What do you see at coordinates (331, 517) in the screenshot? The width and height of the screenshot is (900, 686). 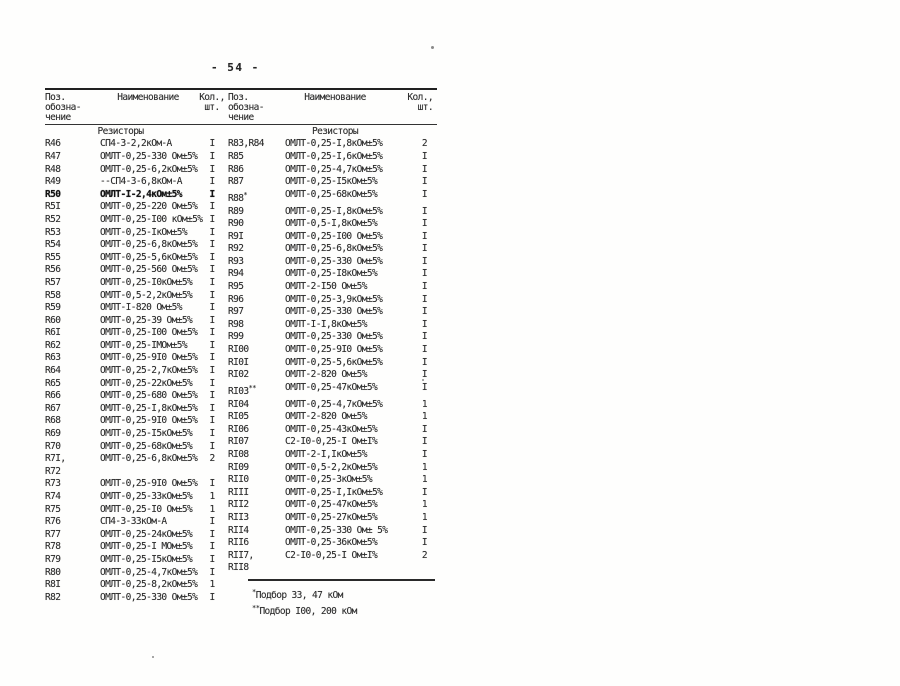 I see `name-cell: ОМЛТ-0,25-27кОм±5%` at bounding box center [331, 517].